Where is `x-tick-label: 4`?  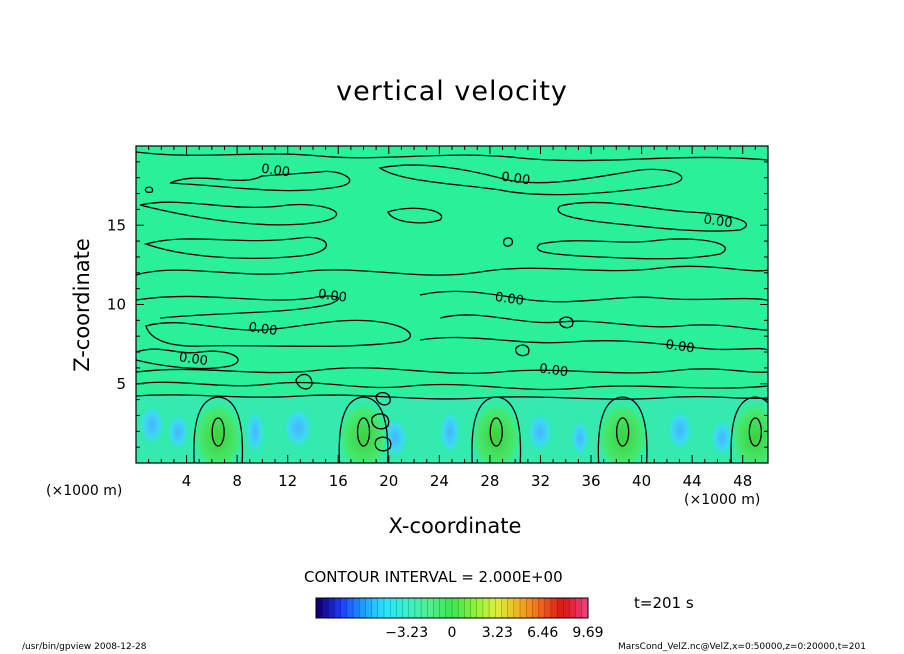
x-tick-label: 4 is located at coordinates (187, 481).